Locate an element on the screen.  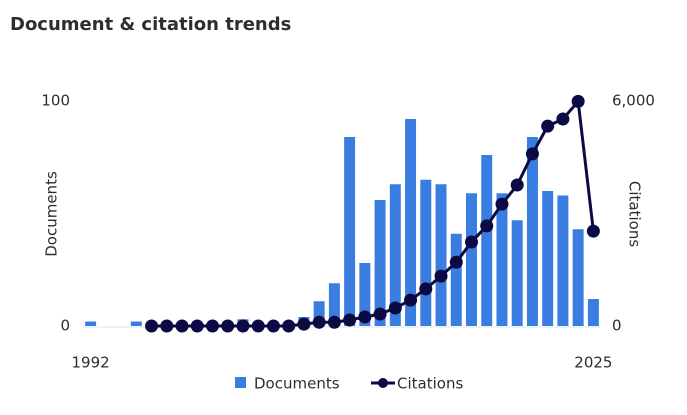
chart-title: Document & citation trends is located at coordinates (150, 24).